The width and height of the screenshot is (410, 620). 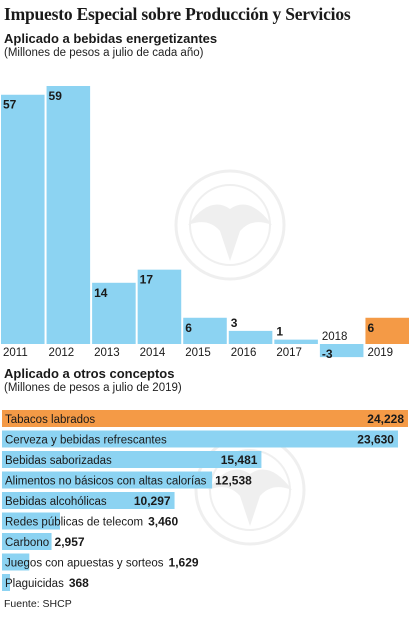 I want to click on bar-2018, so click(x=341, y=351).